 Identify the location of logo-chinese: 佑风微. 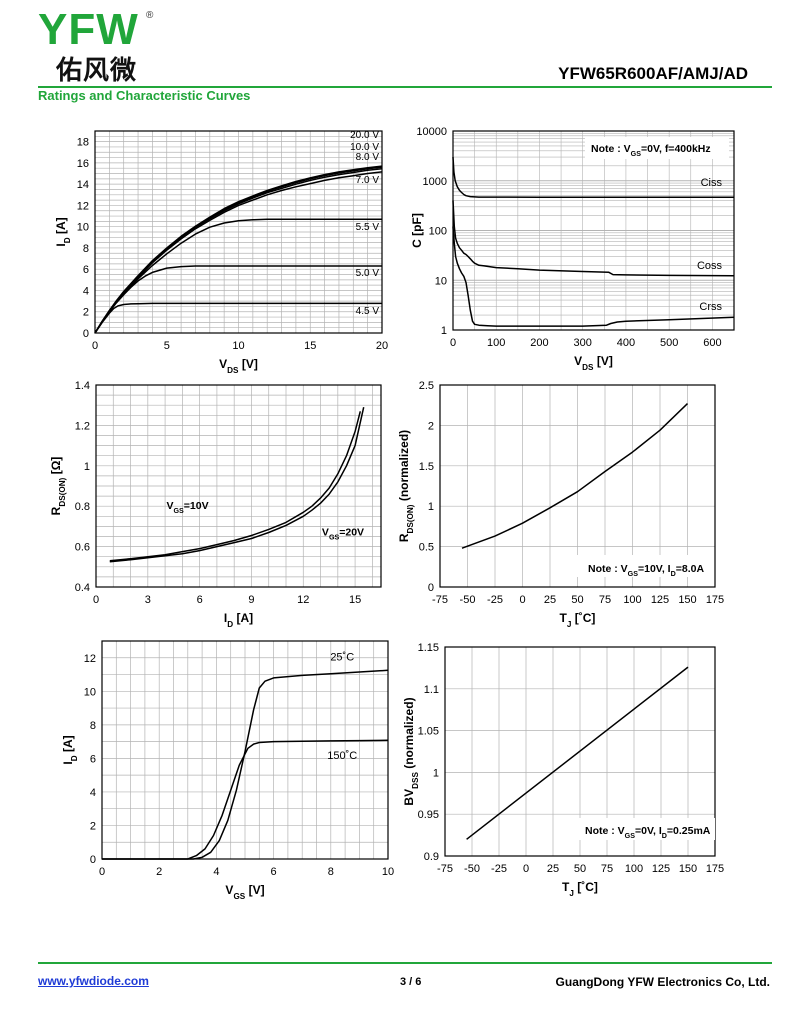
(97, 71).